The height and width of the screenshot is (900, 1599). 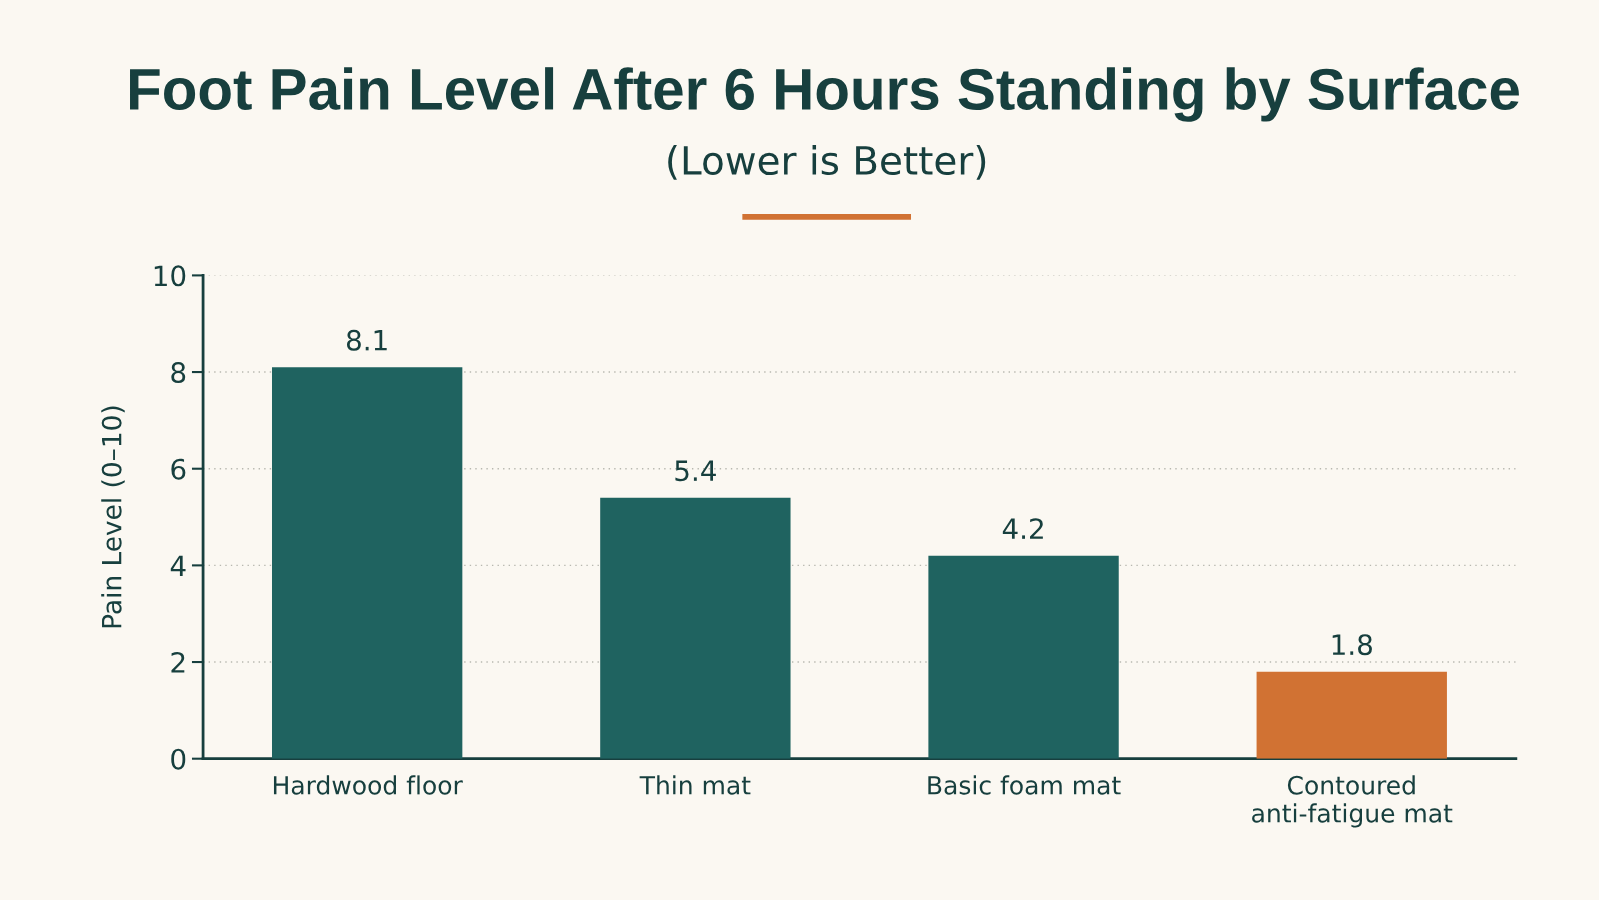 I want to click on y-tick-label: 2, so click(x=178, y=662).